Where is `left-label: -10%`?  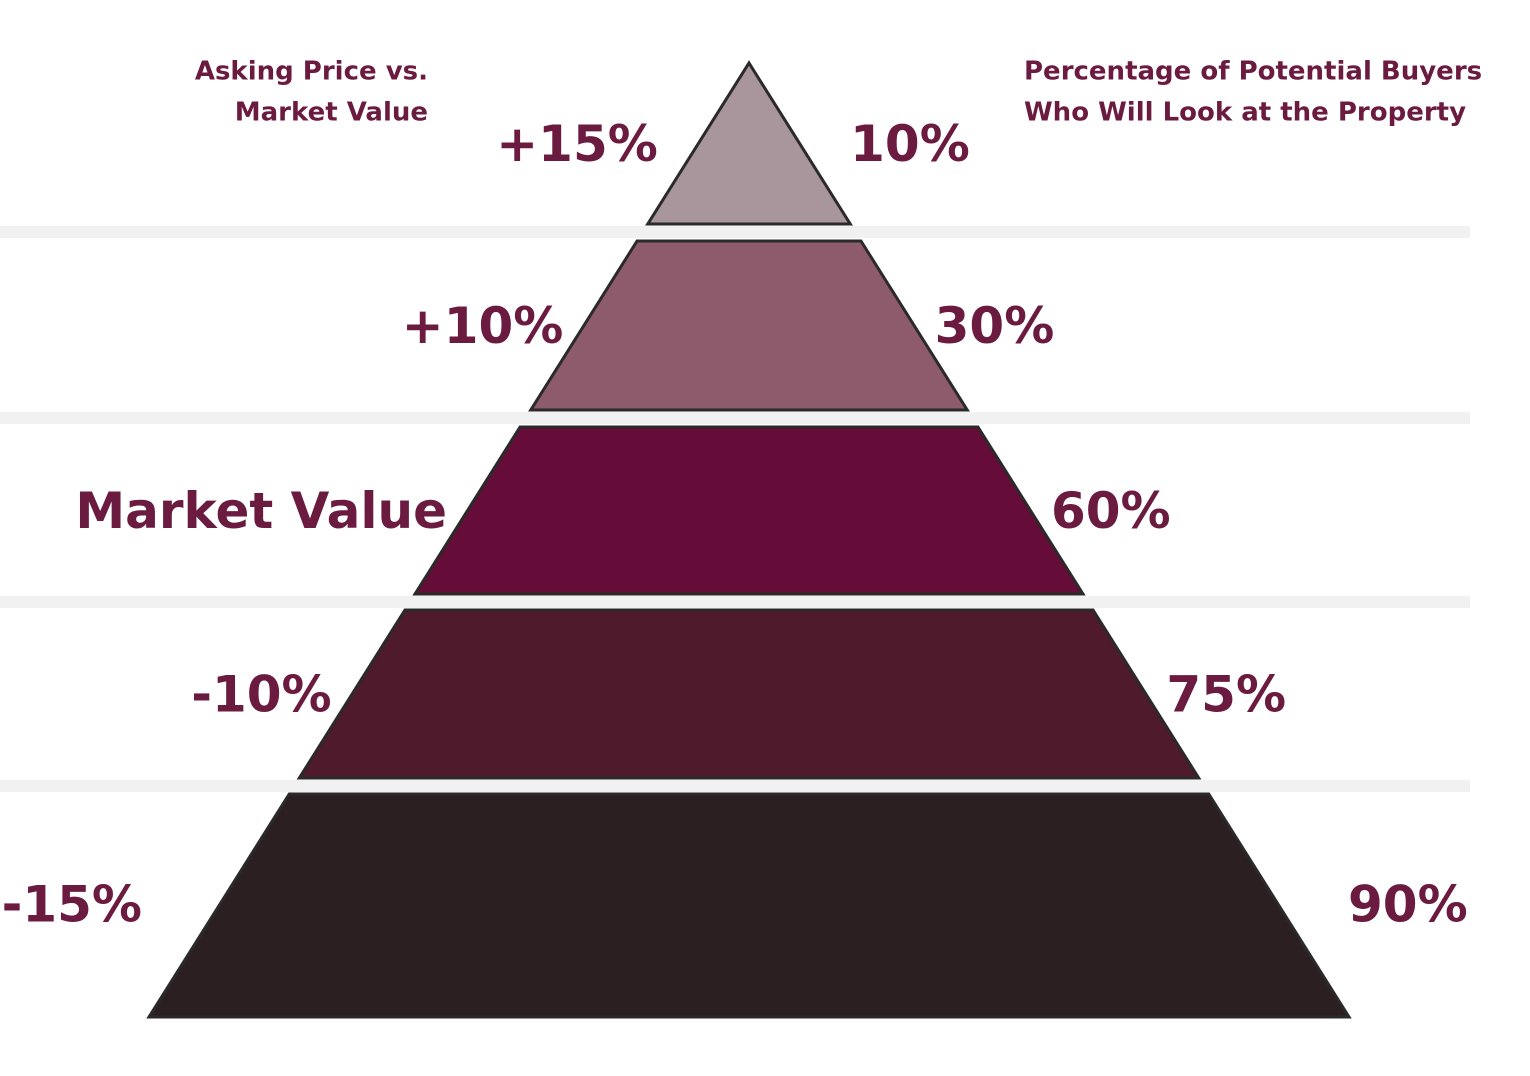
left-label: -10% is located at coordinates (261, 695).